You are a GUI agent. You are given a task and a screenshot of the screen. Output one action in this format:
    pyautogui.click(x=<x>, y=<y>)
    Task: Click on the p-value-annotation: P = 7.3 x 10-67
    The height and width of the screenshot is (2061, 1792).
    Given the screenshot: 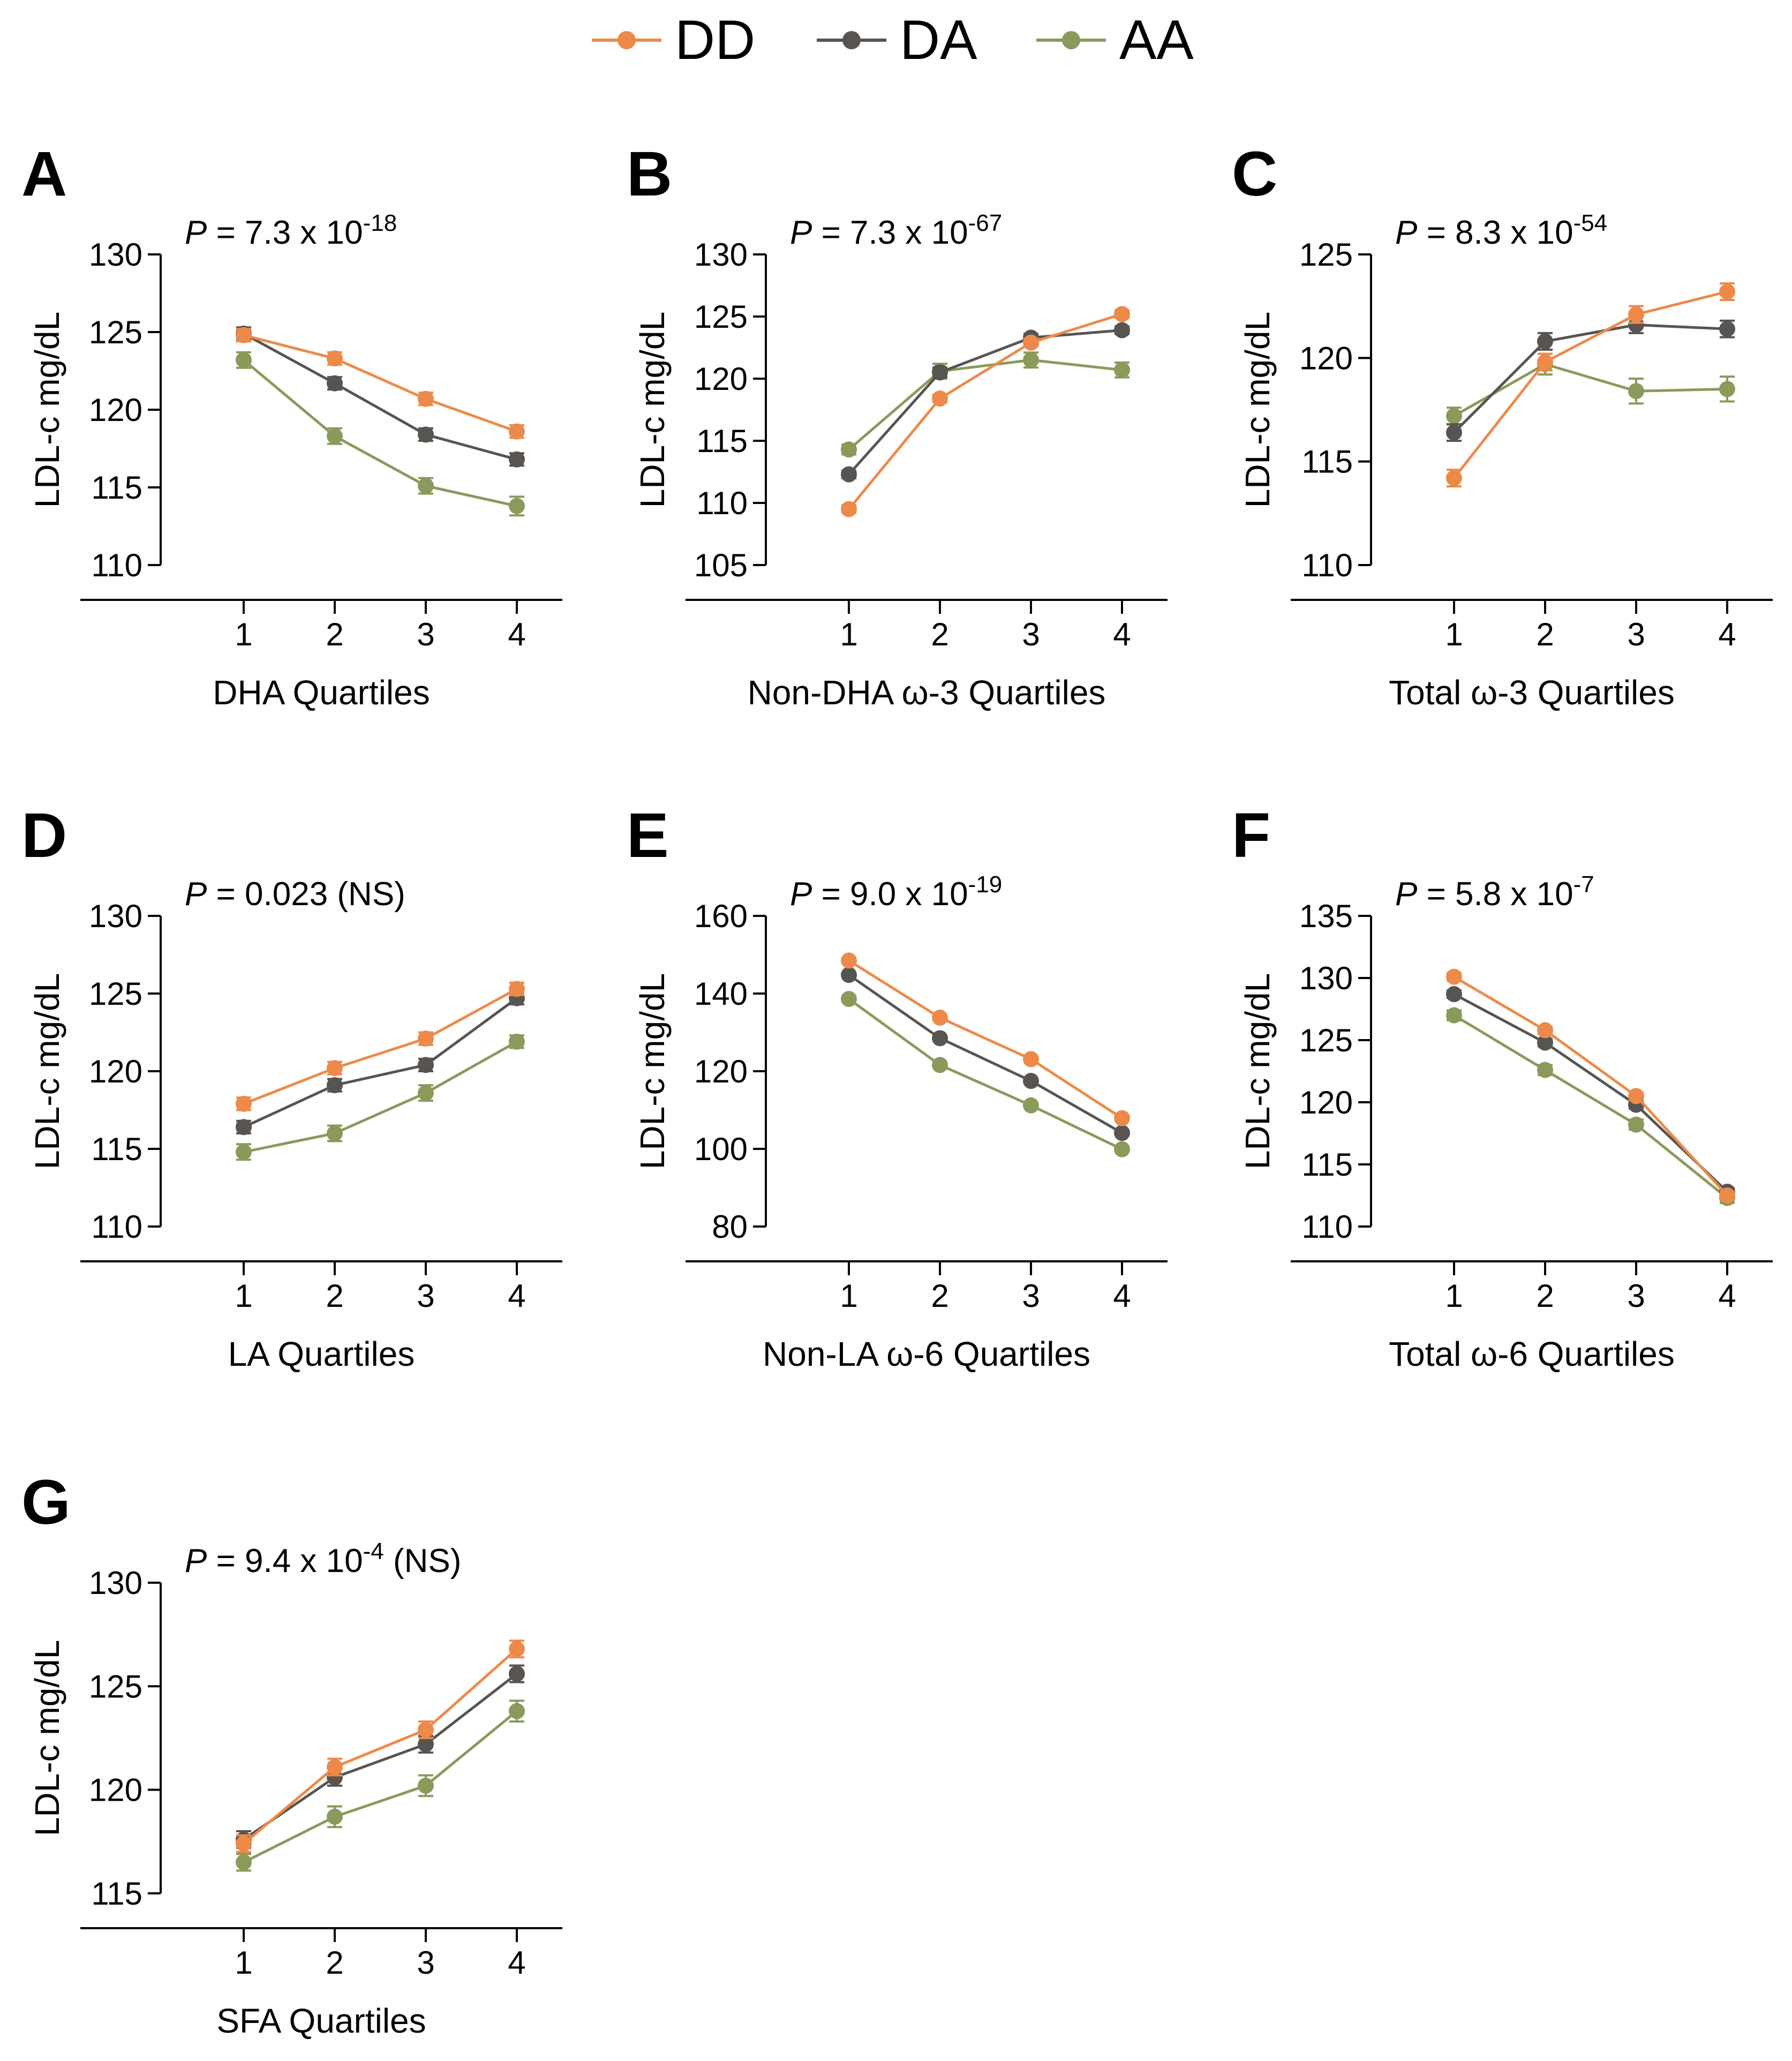 What is the action you would take?
    pyautogui.click(x=896, y=231)
    